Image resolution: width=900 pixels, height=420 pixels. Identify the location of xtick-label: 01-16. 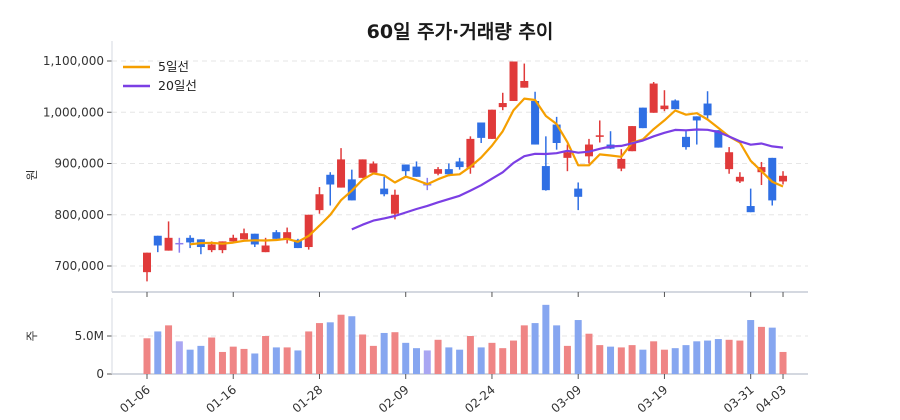
(221, 399).